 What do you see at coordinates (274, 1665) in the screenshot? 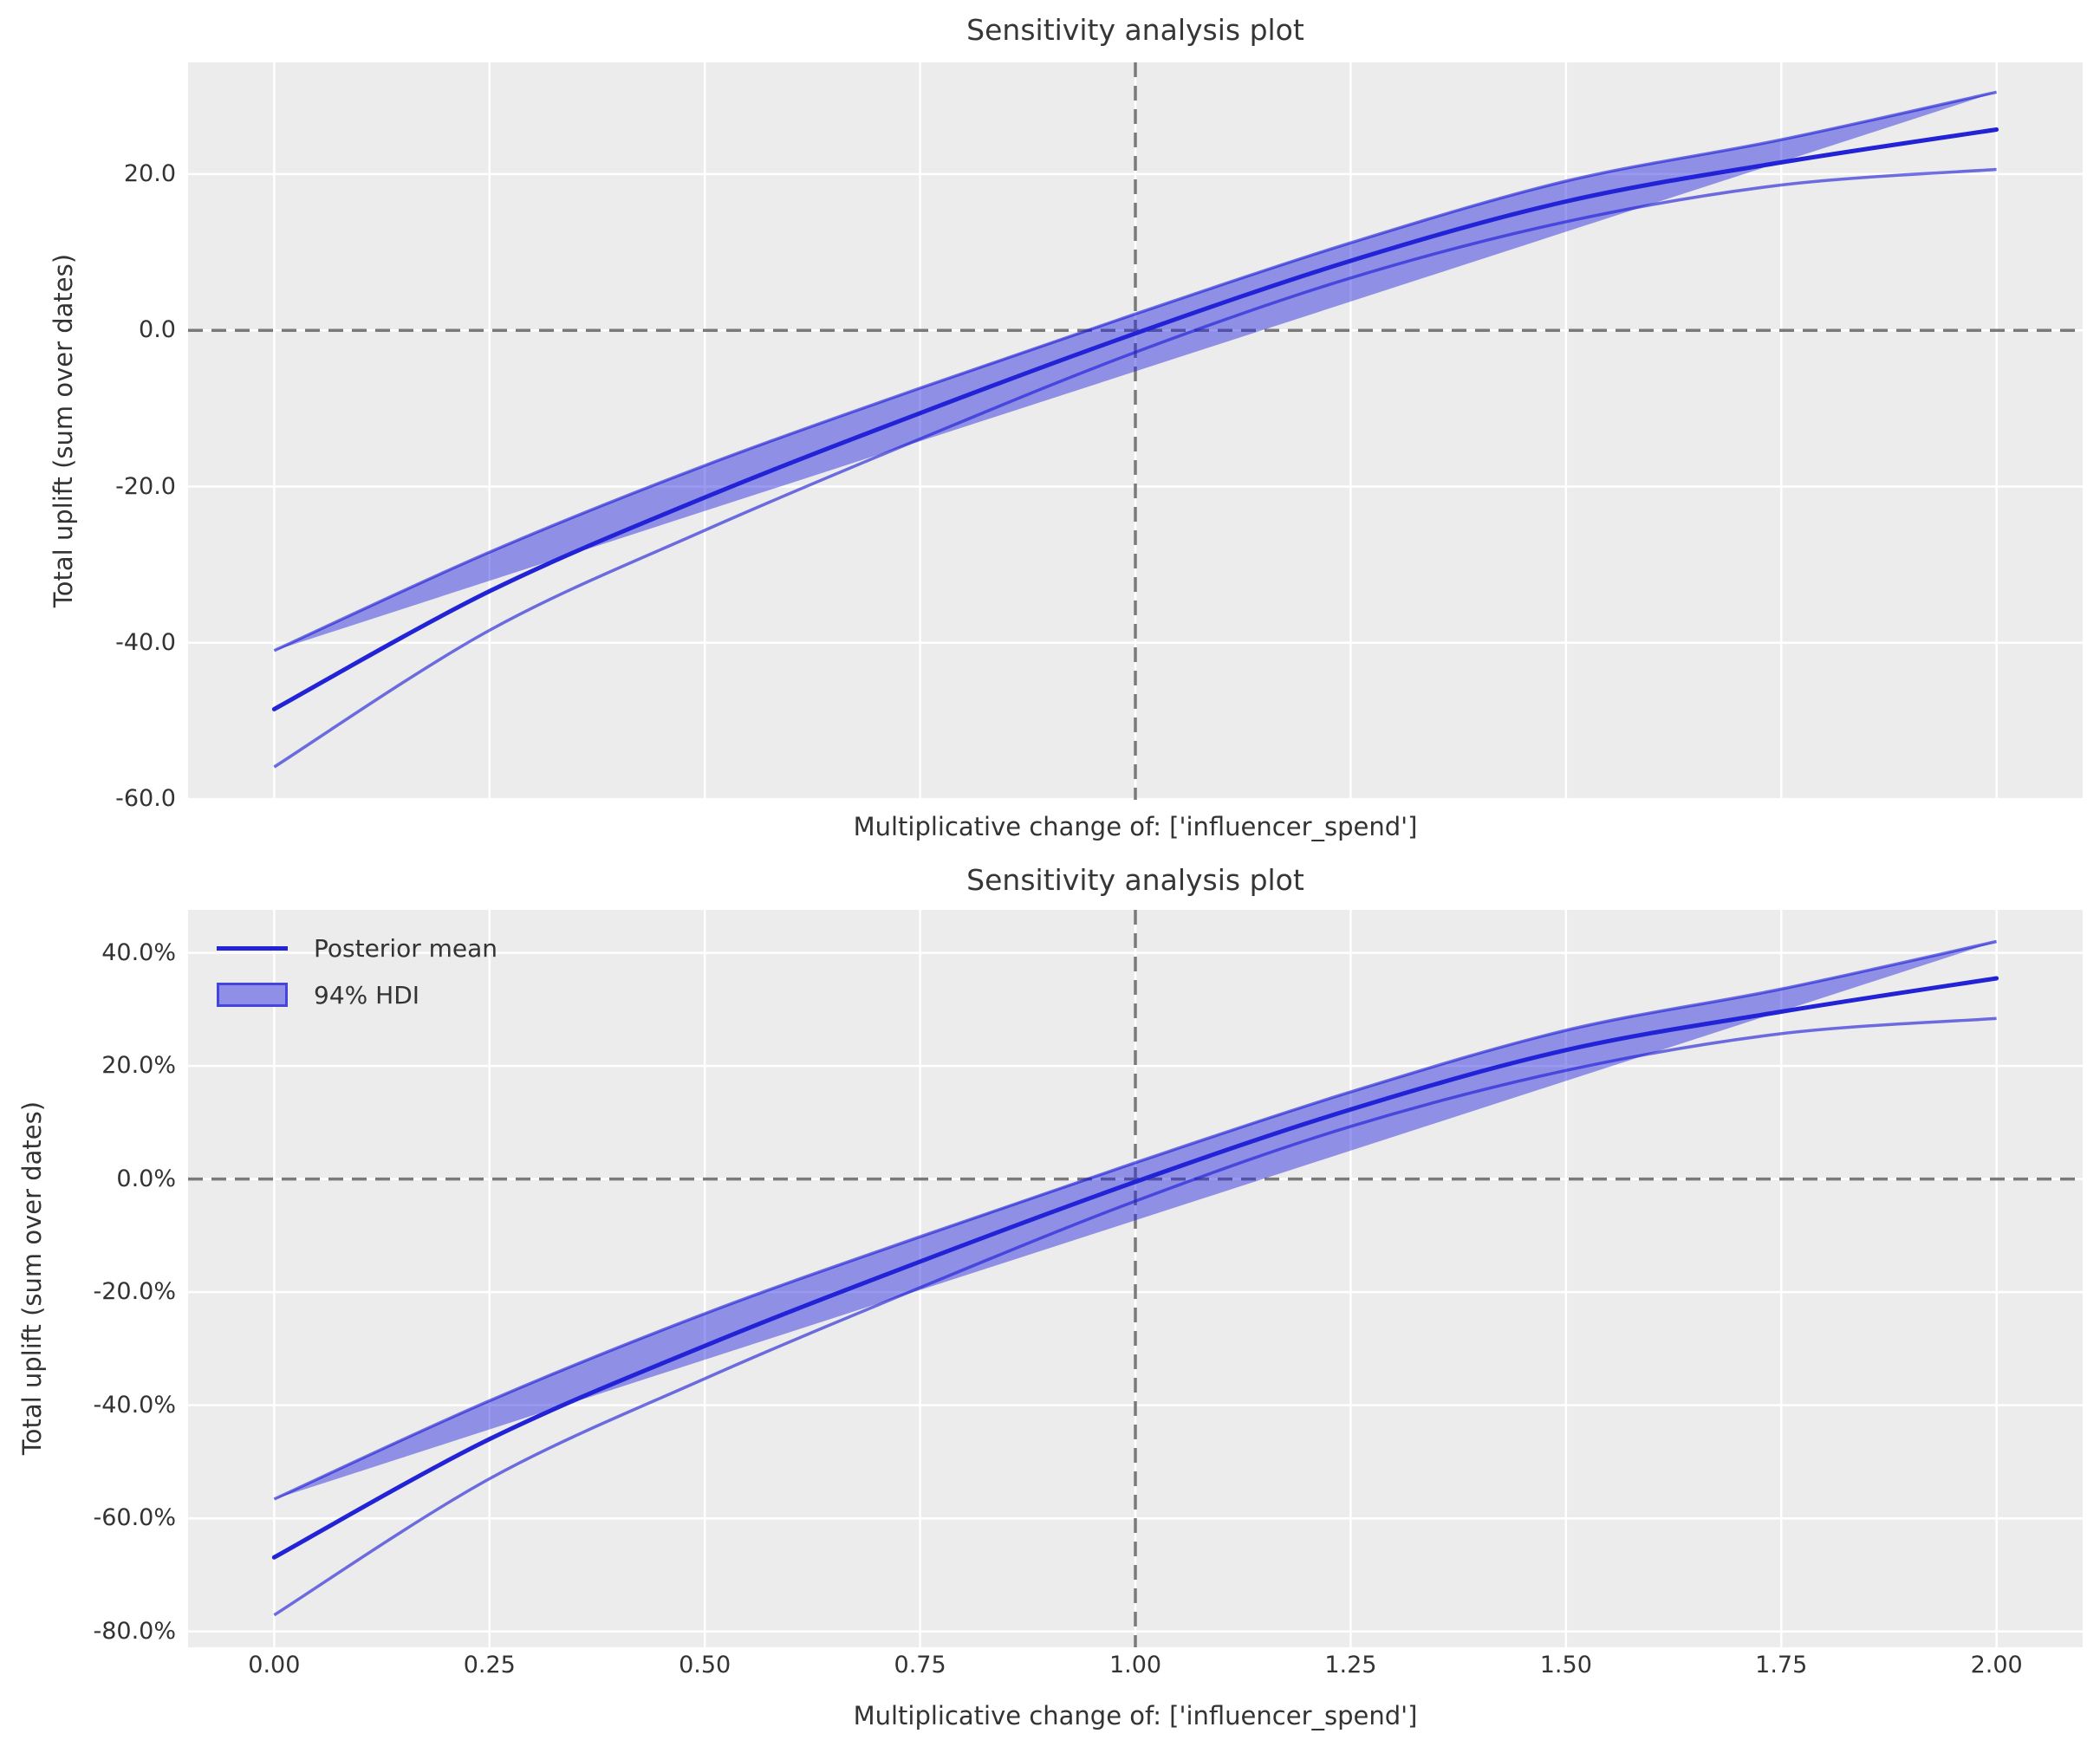
I see `plot2-xtick-label: 0.00` at bounding box center [274, 1665].